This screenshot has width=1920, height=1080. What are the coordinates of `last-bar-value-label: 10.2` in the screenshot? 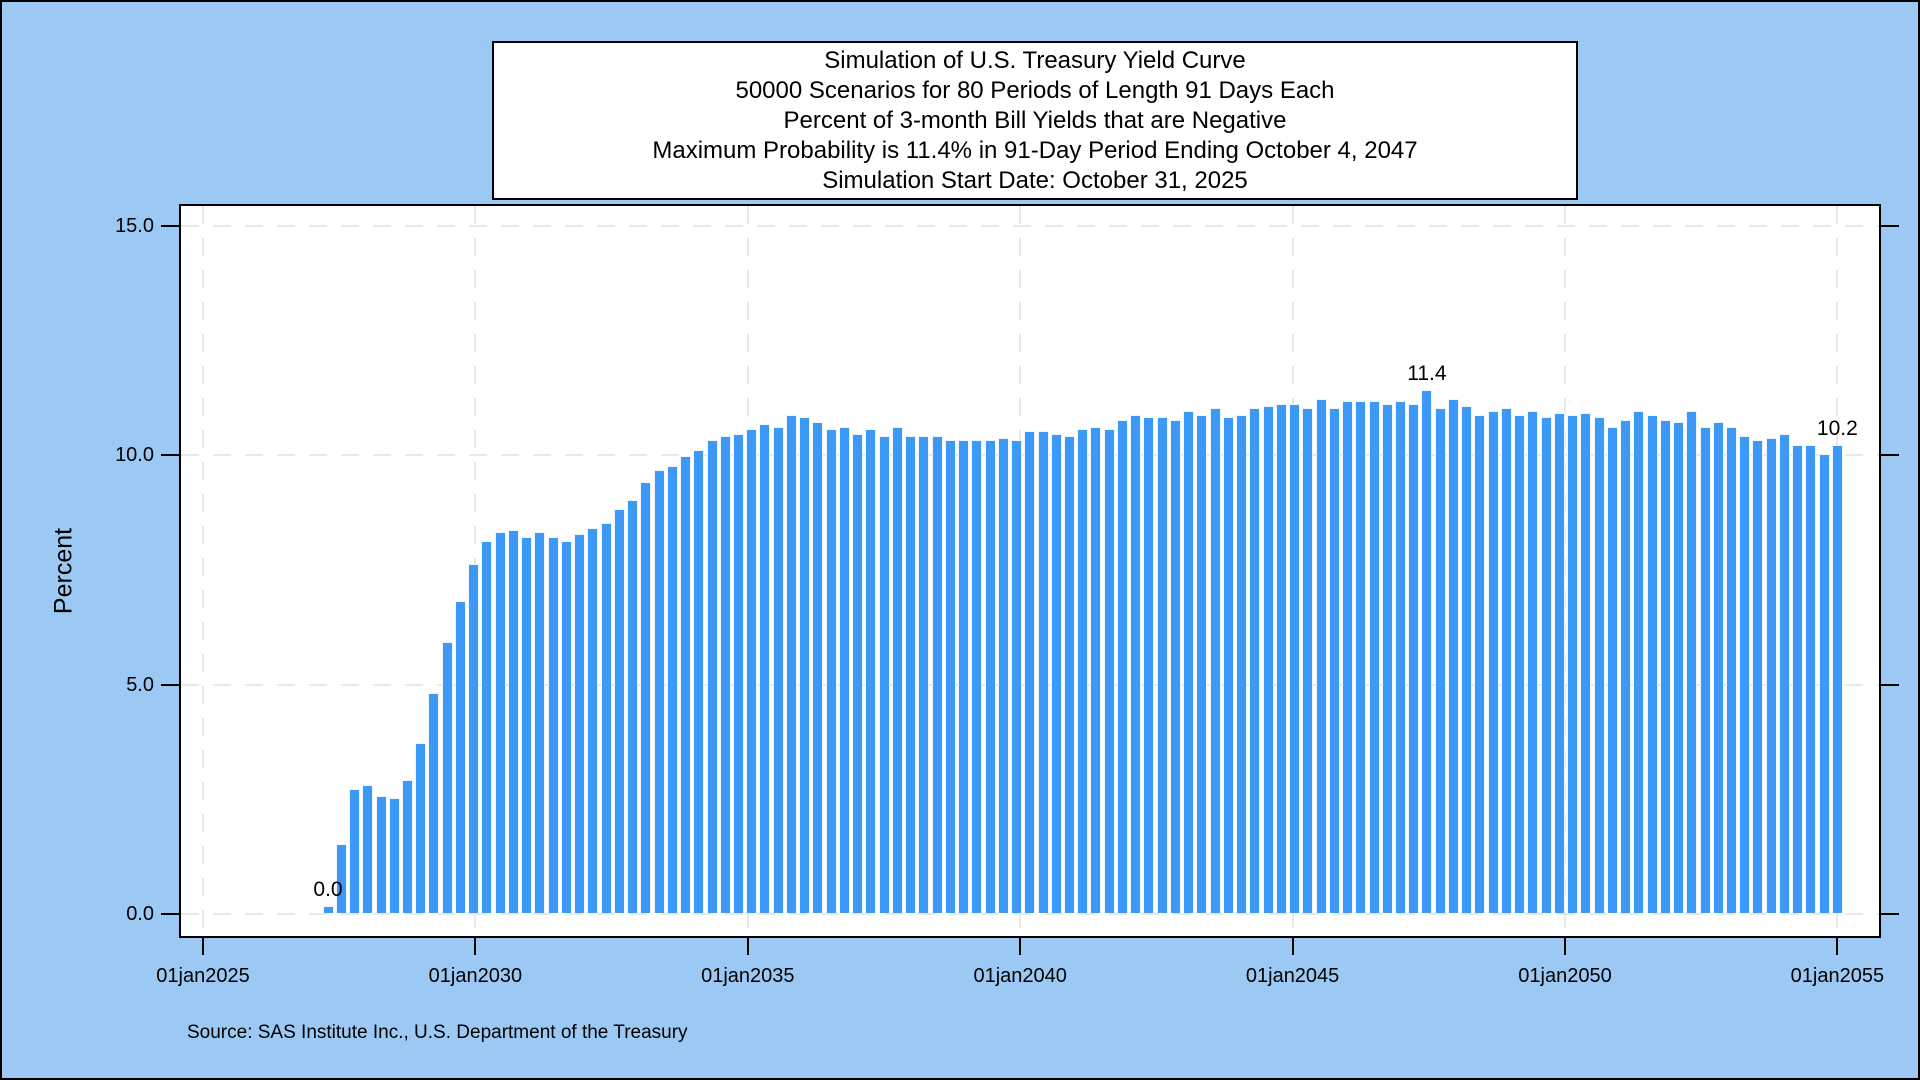 It's located at (1837, 429).